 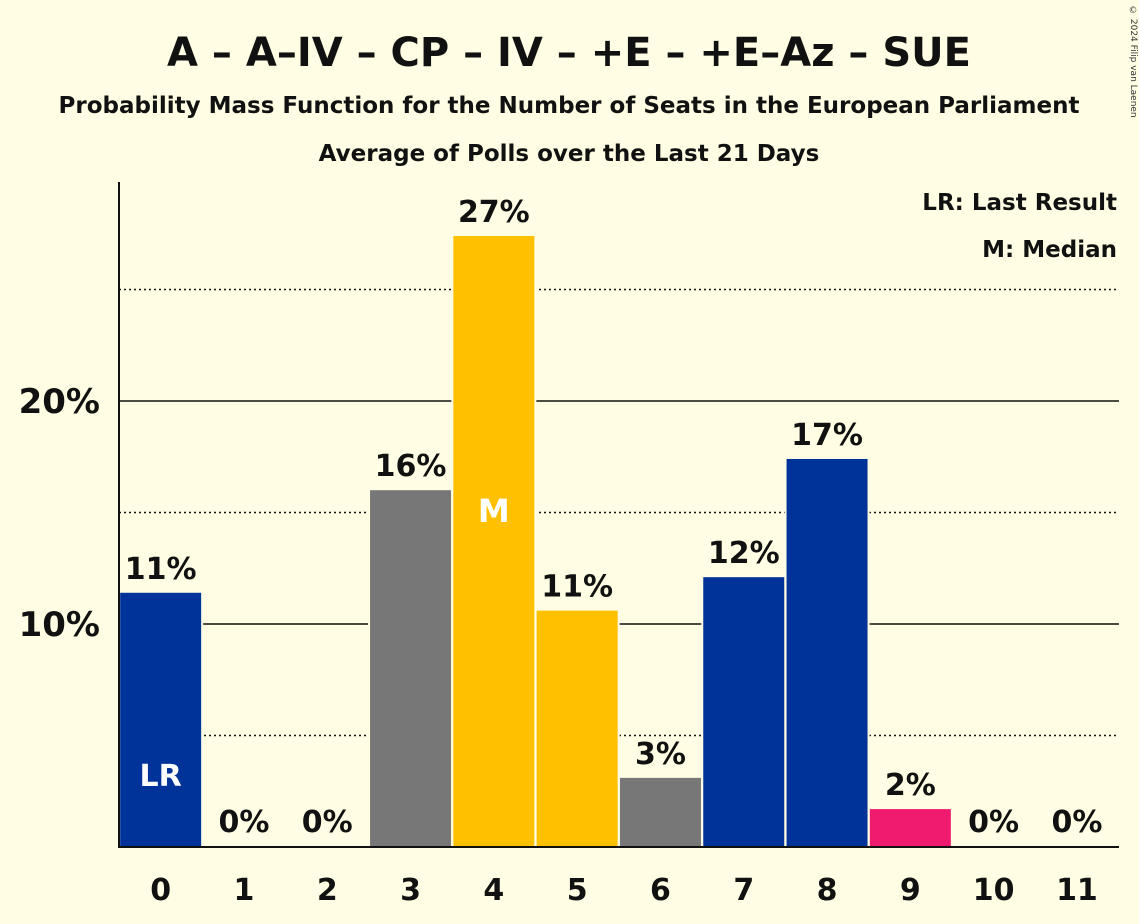 I want to click on last-result-marker: LR, so click(x=161, y=776).